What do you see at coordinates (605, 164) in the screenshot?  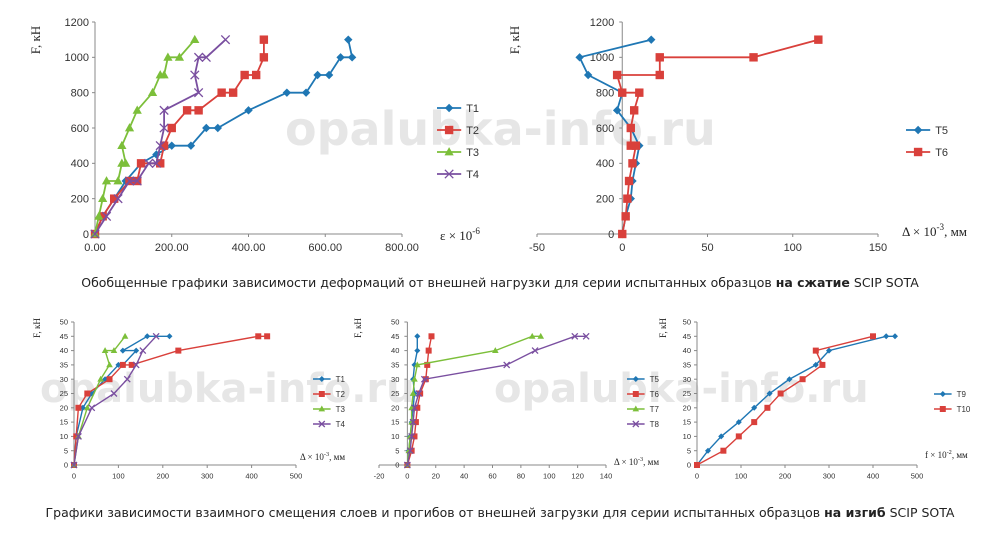 I see `y-tick-label: 400` at bounding box center [605, 164].